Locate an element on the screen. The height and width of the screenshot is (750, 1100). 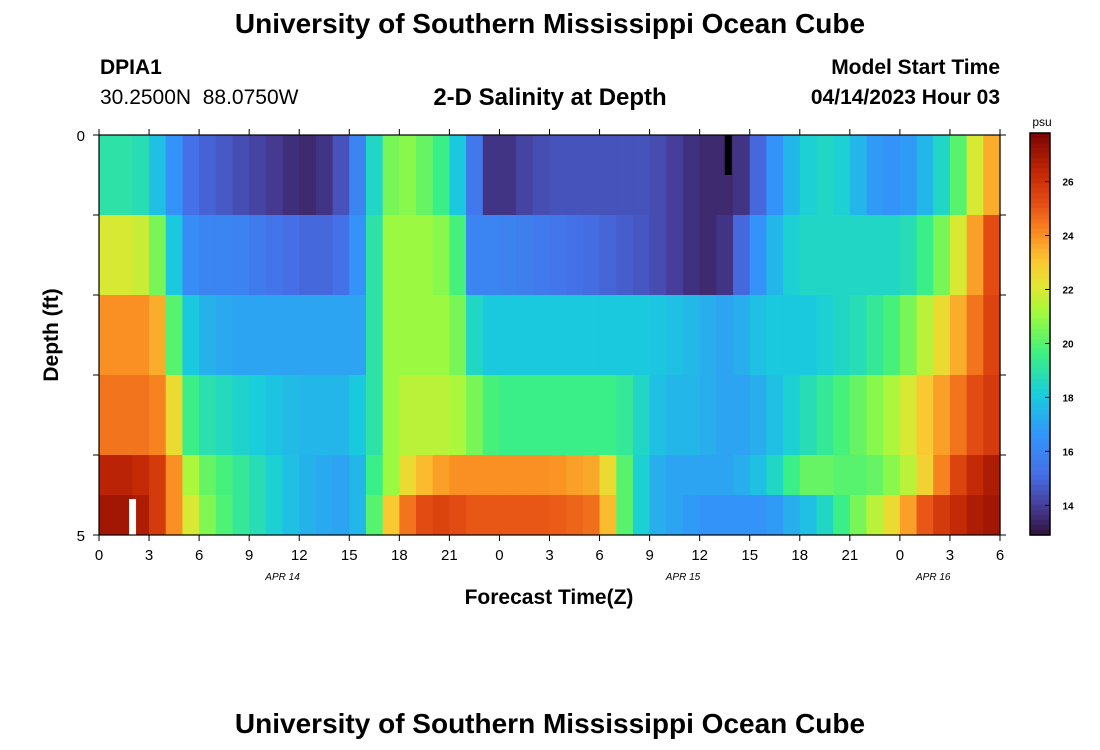
x-tick-label: 9 is located at coordinates (649, 555).